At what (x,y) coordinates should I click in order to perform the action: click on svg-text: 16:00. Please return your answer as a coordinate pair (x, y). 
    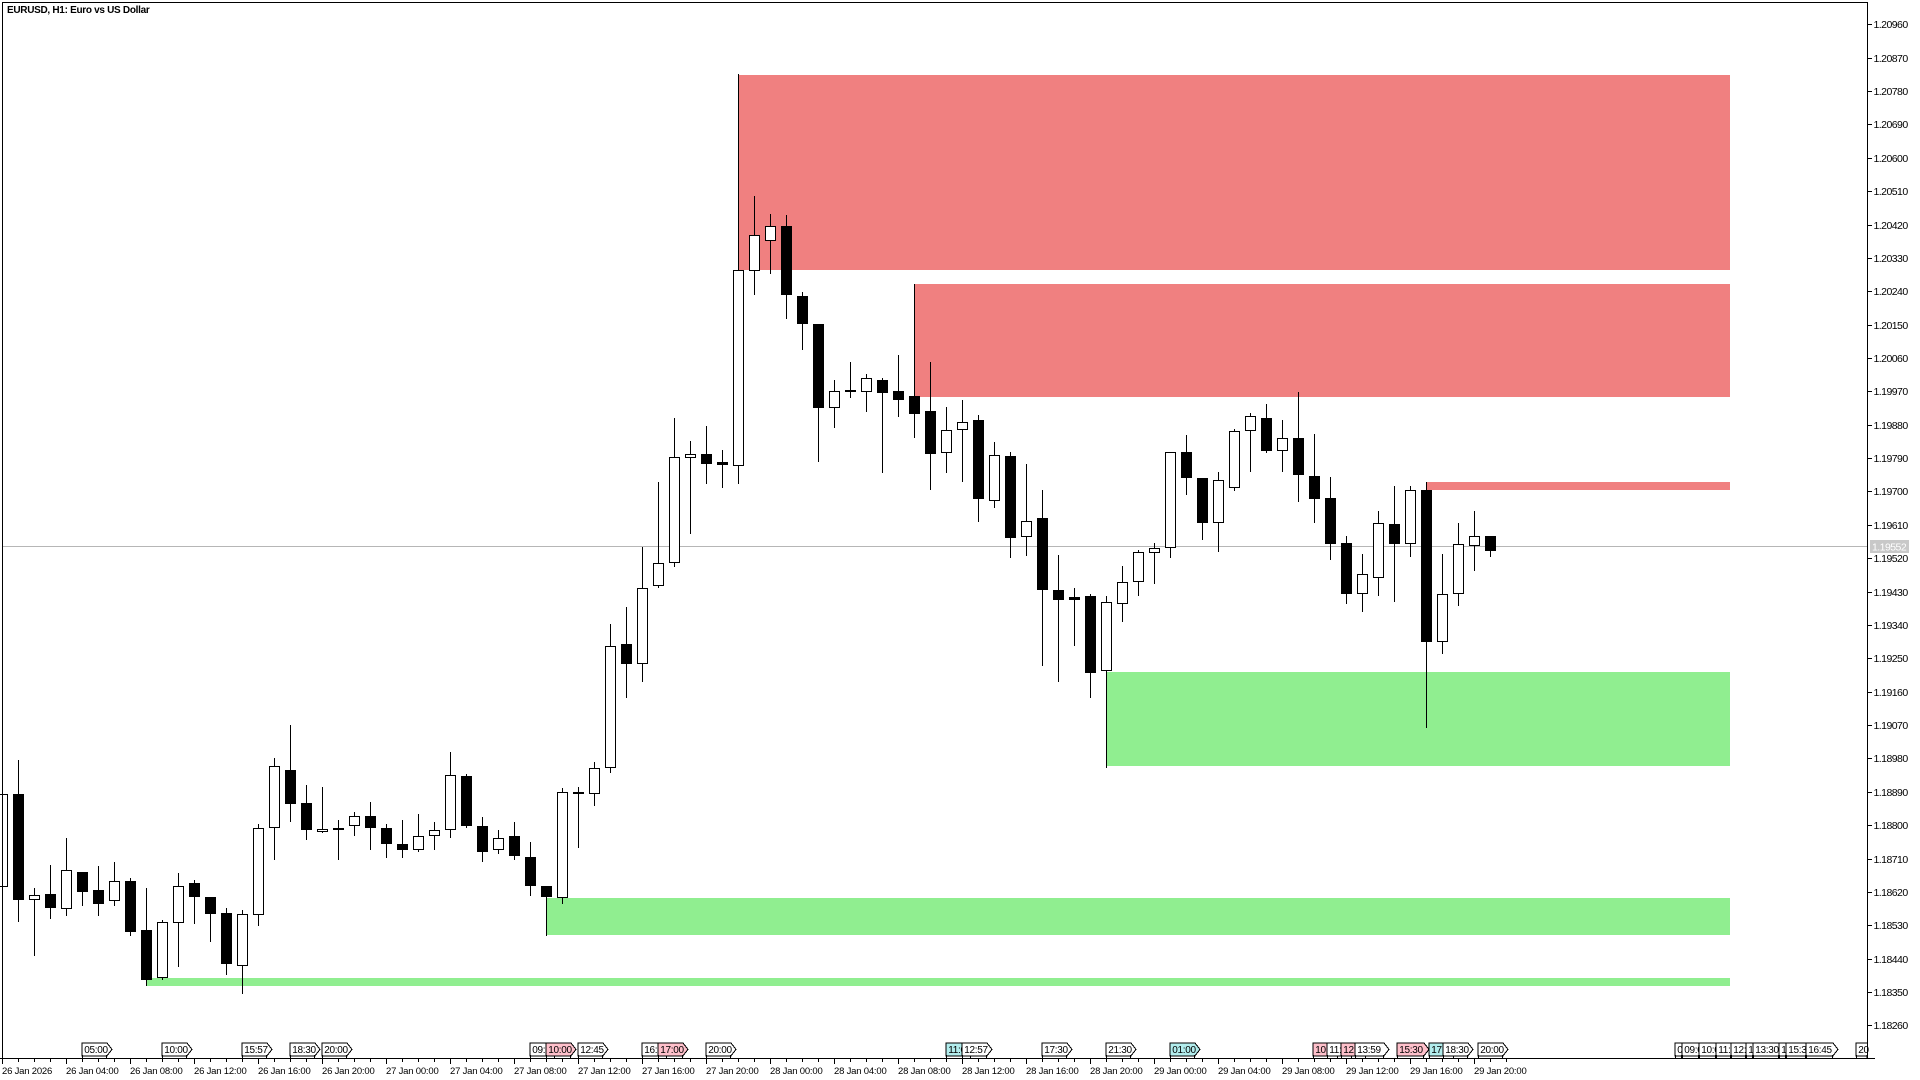
    Looking at the image, I should click on (656, 1050).